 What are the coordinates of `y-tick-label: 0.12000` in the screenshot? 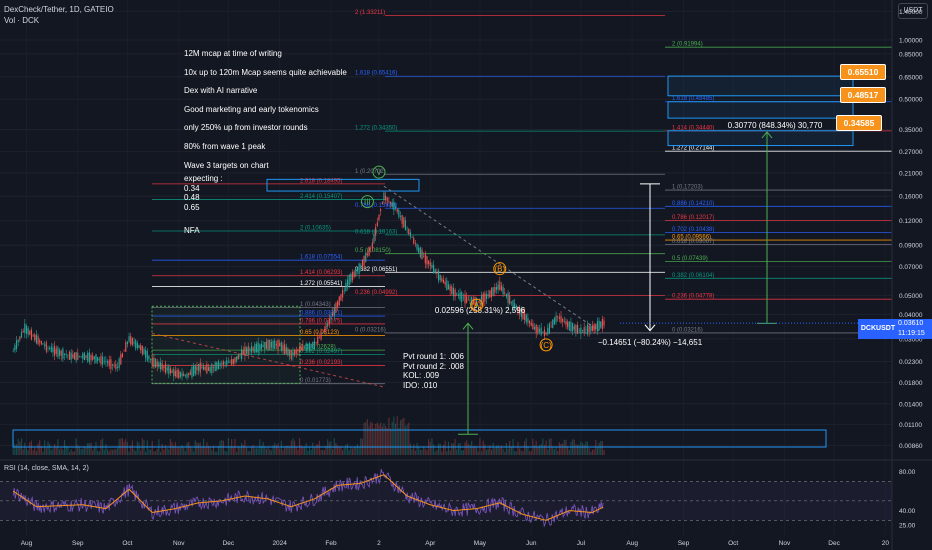 It's located at (911, 221).